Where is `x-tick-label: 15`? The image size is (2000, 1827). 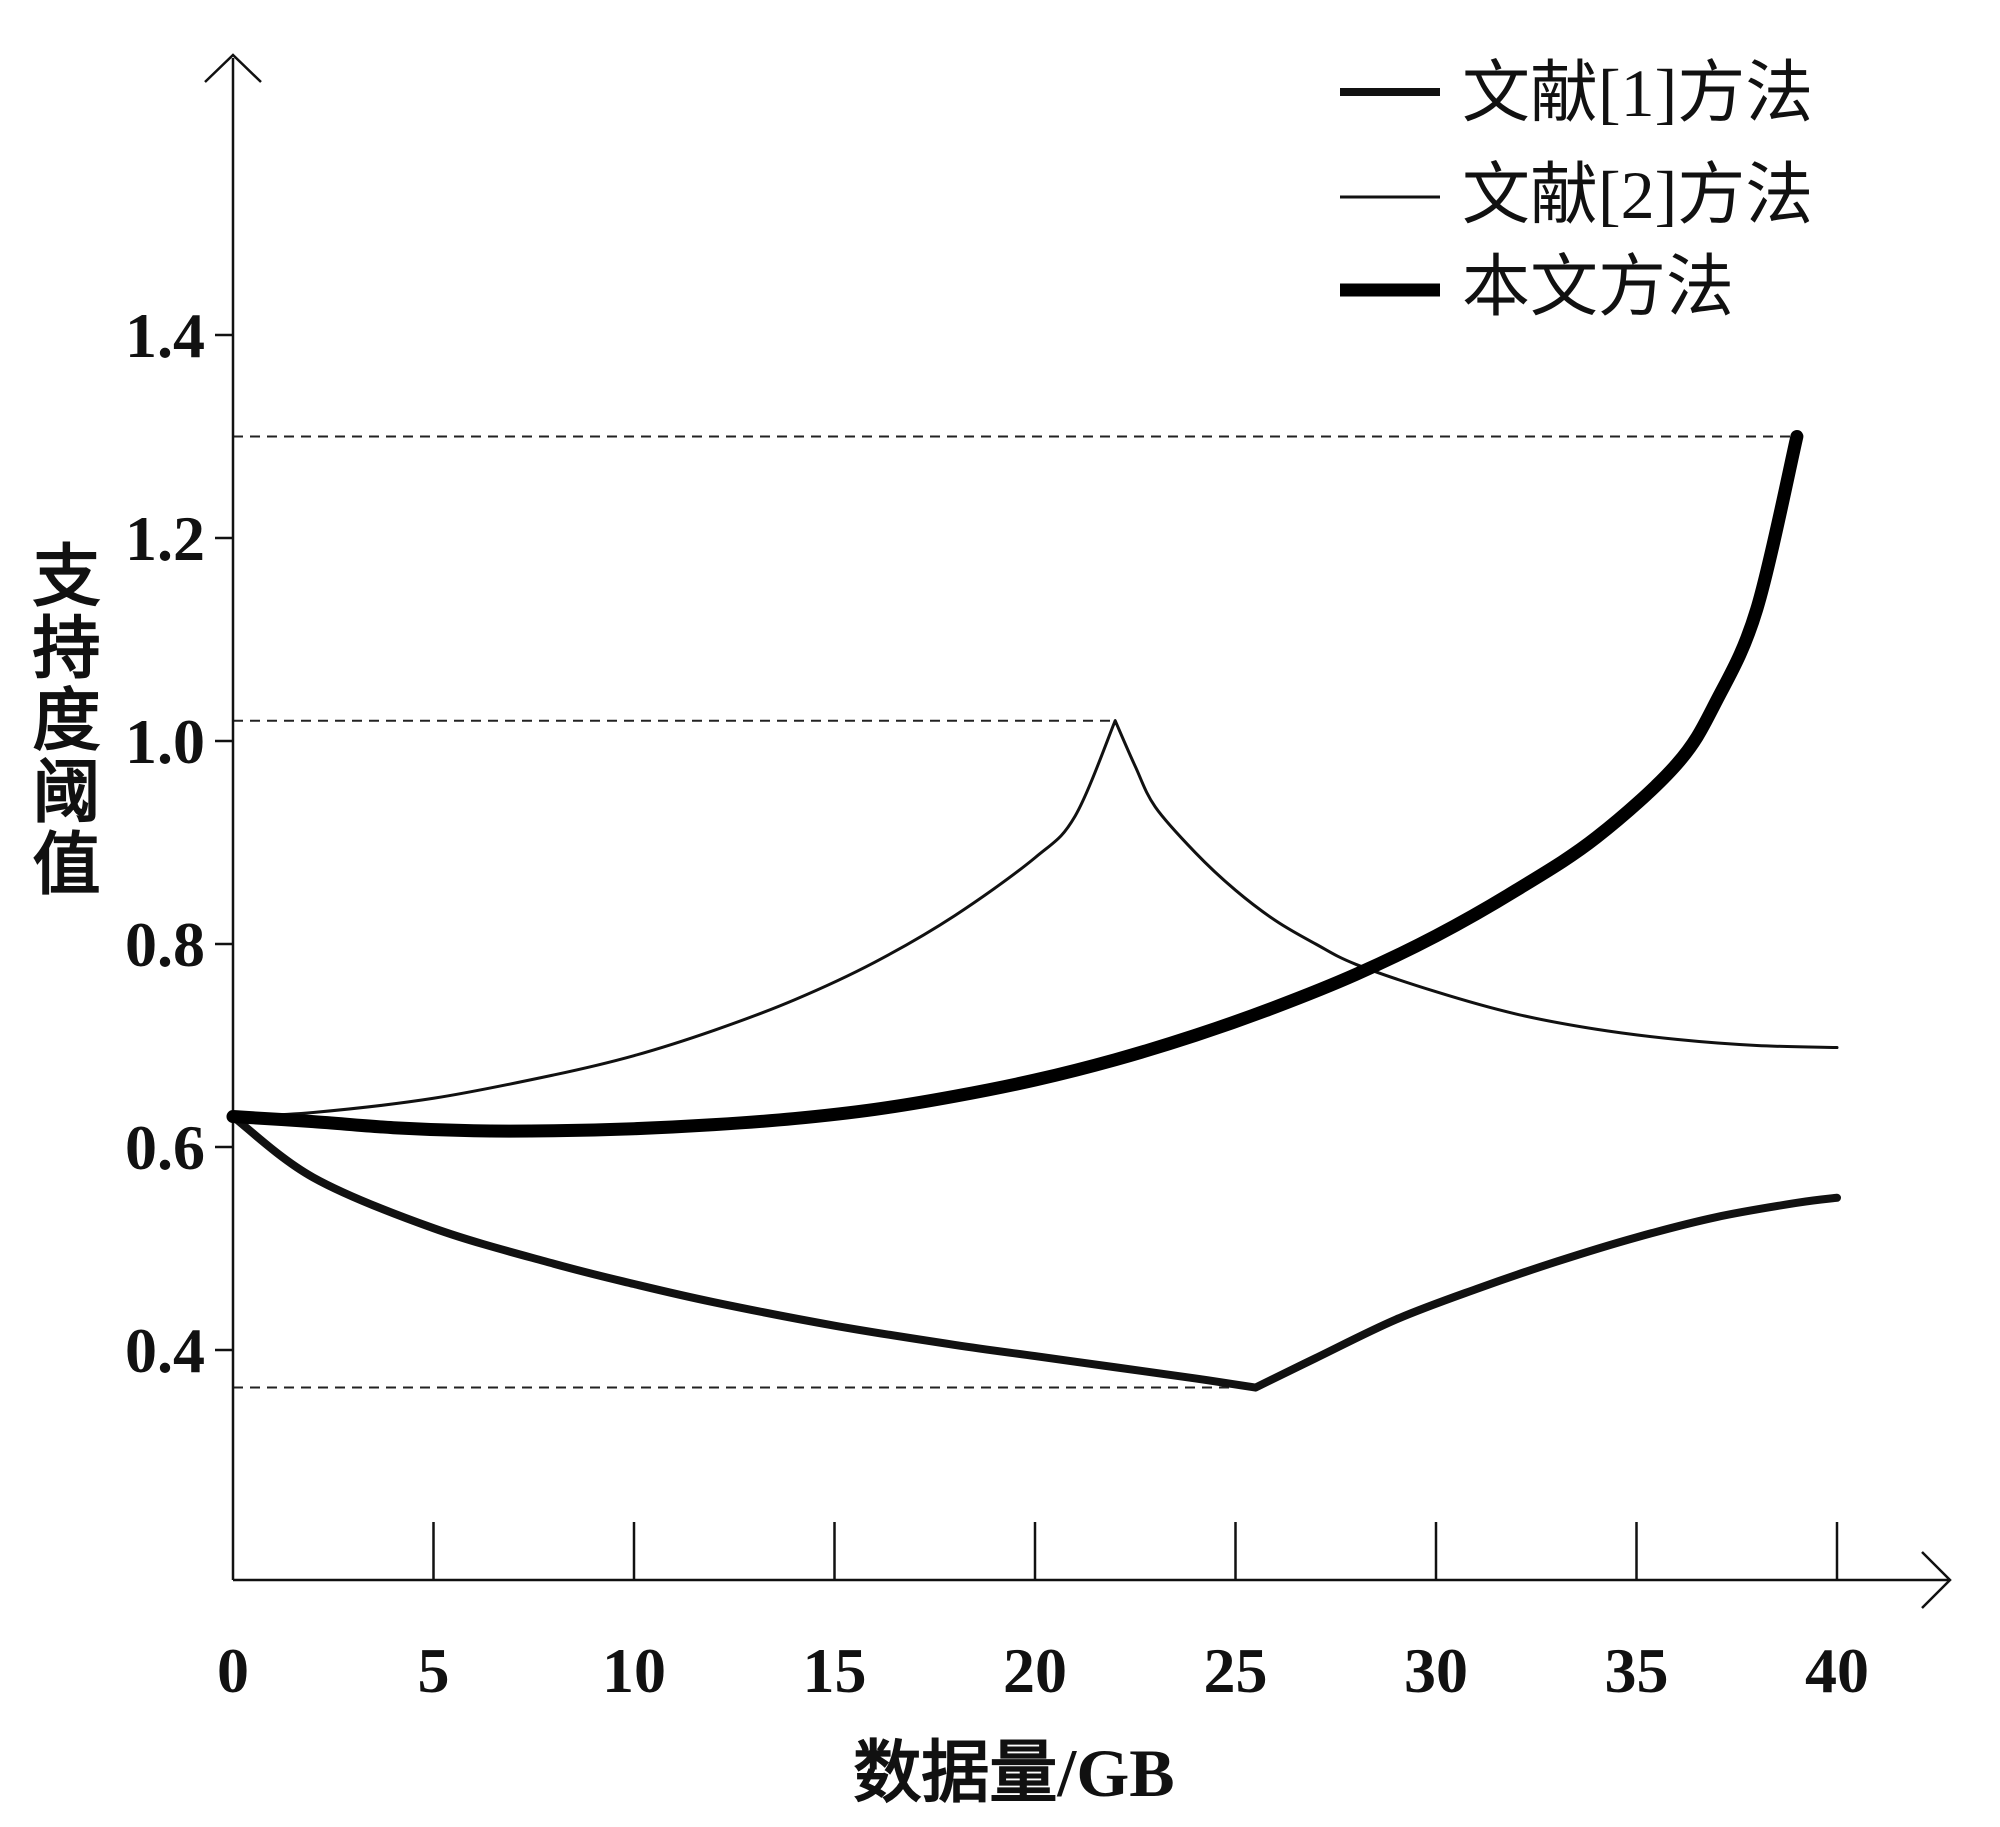
x-tick-label: 15 is located at coordinates (835, 1670).